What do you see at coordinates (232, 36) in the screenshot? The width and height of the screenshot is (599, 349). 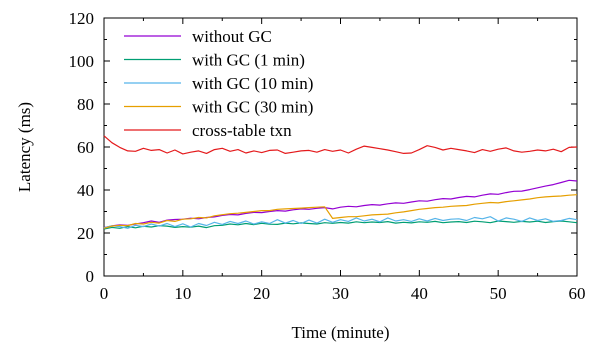 I see `legend-label: without GC` at bounding box center [232, 36].